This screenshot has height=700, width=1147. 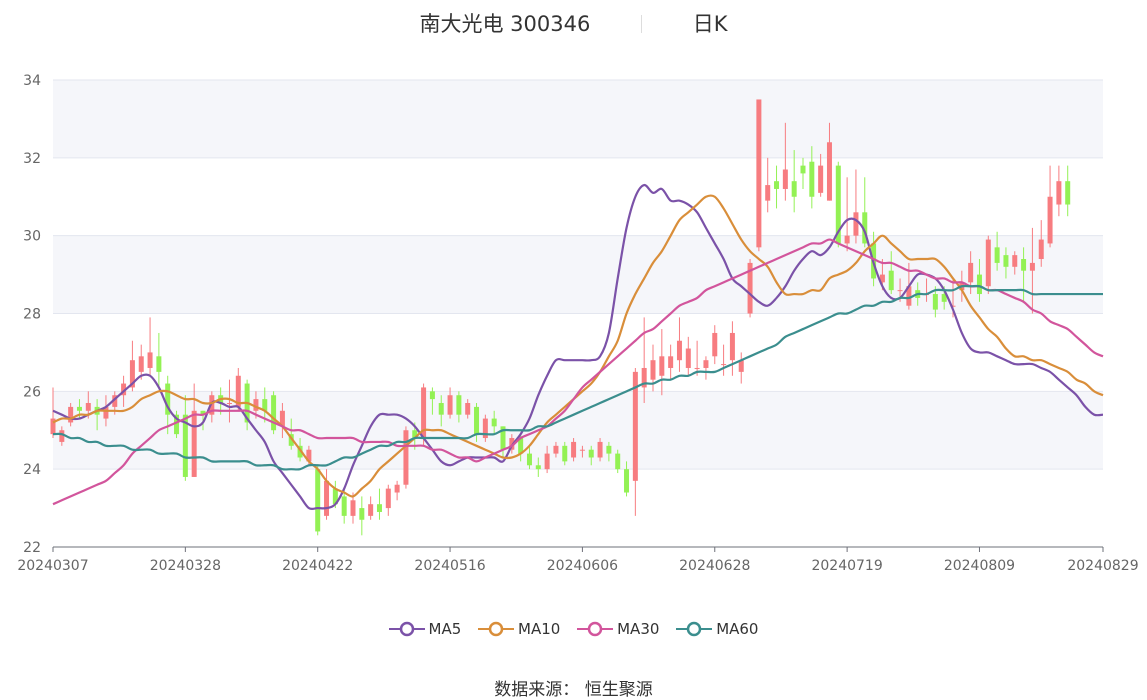 I want to click on legend-item-ma10: MA10, so click(x=519, y=629).